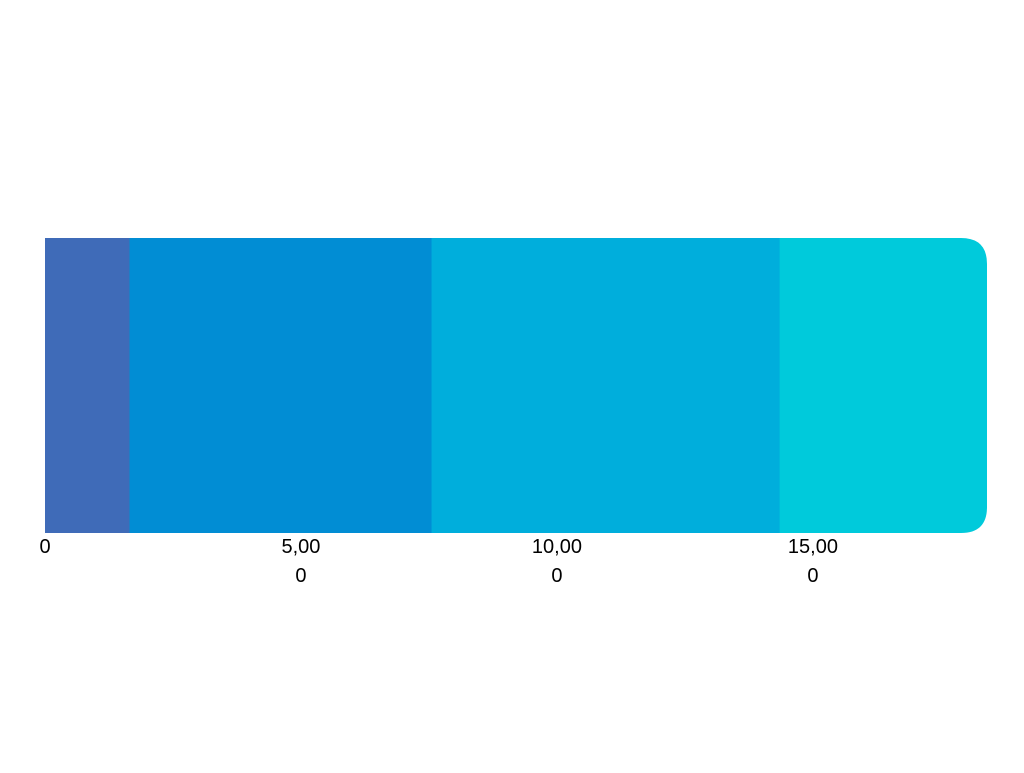 The image size is (1024, 773). Describe the element at coordinates (813, 547) in the screenshot. I see `x-tick-label: 15,00` at that location.